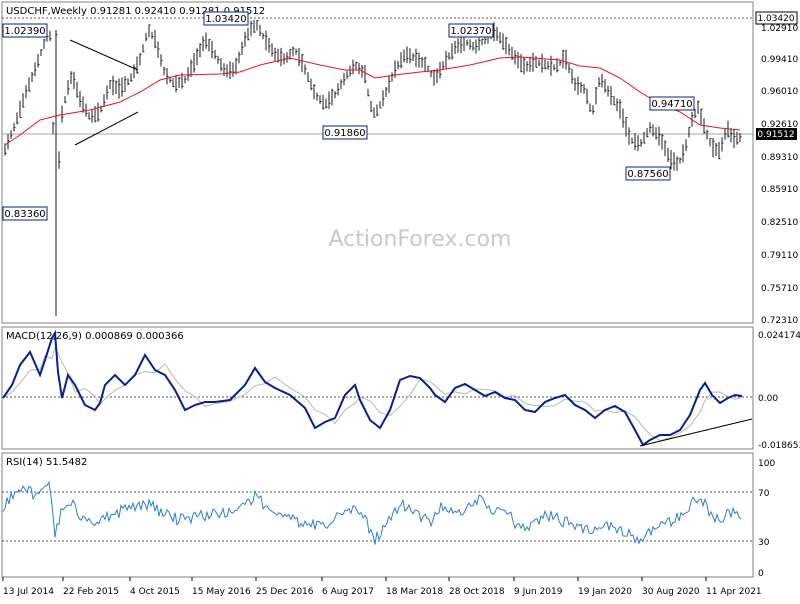  I want to click on x-tick-label: 6 Aug 2017, so click(348, 592).